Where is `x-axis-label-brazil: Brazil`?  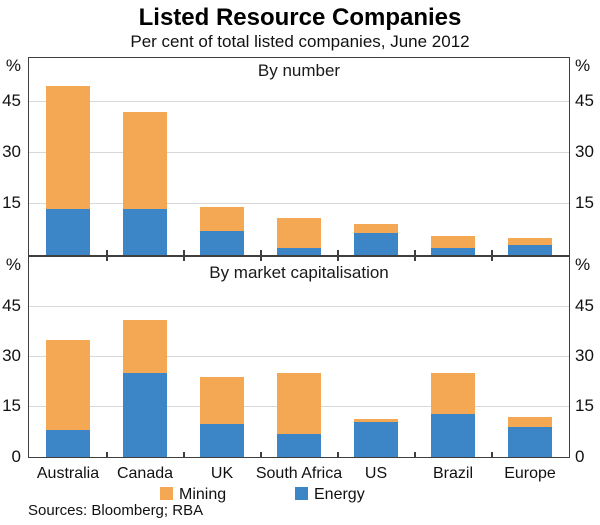 x-axis-label-brazil: Brazil is located at coordinates (453, 473).